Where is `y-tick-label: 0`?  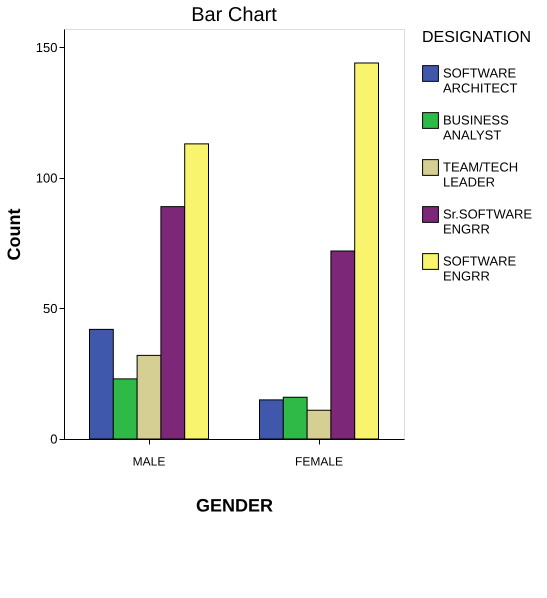
y-tick-label: 0 is located at coordinates (54, 439).